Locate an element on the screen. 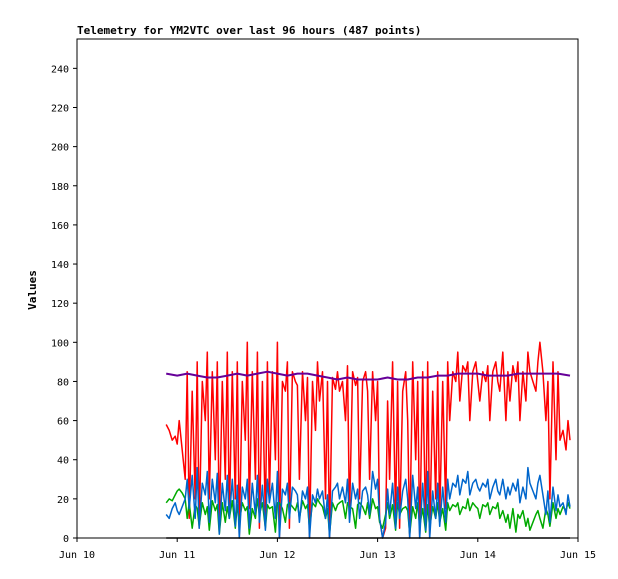  y-tick-label: 140 is located at coordinates (60, 265).